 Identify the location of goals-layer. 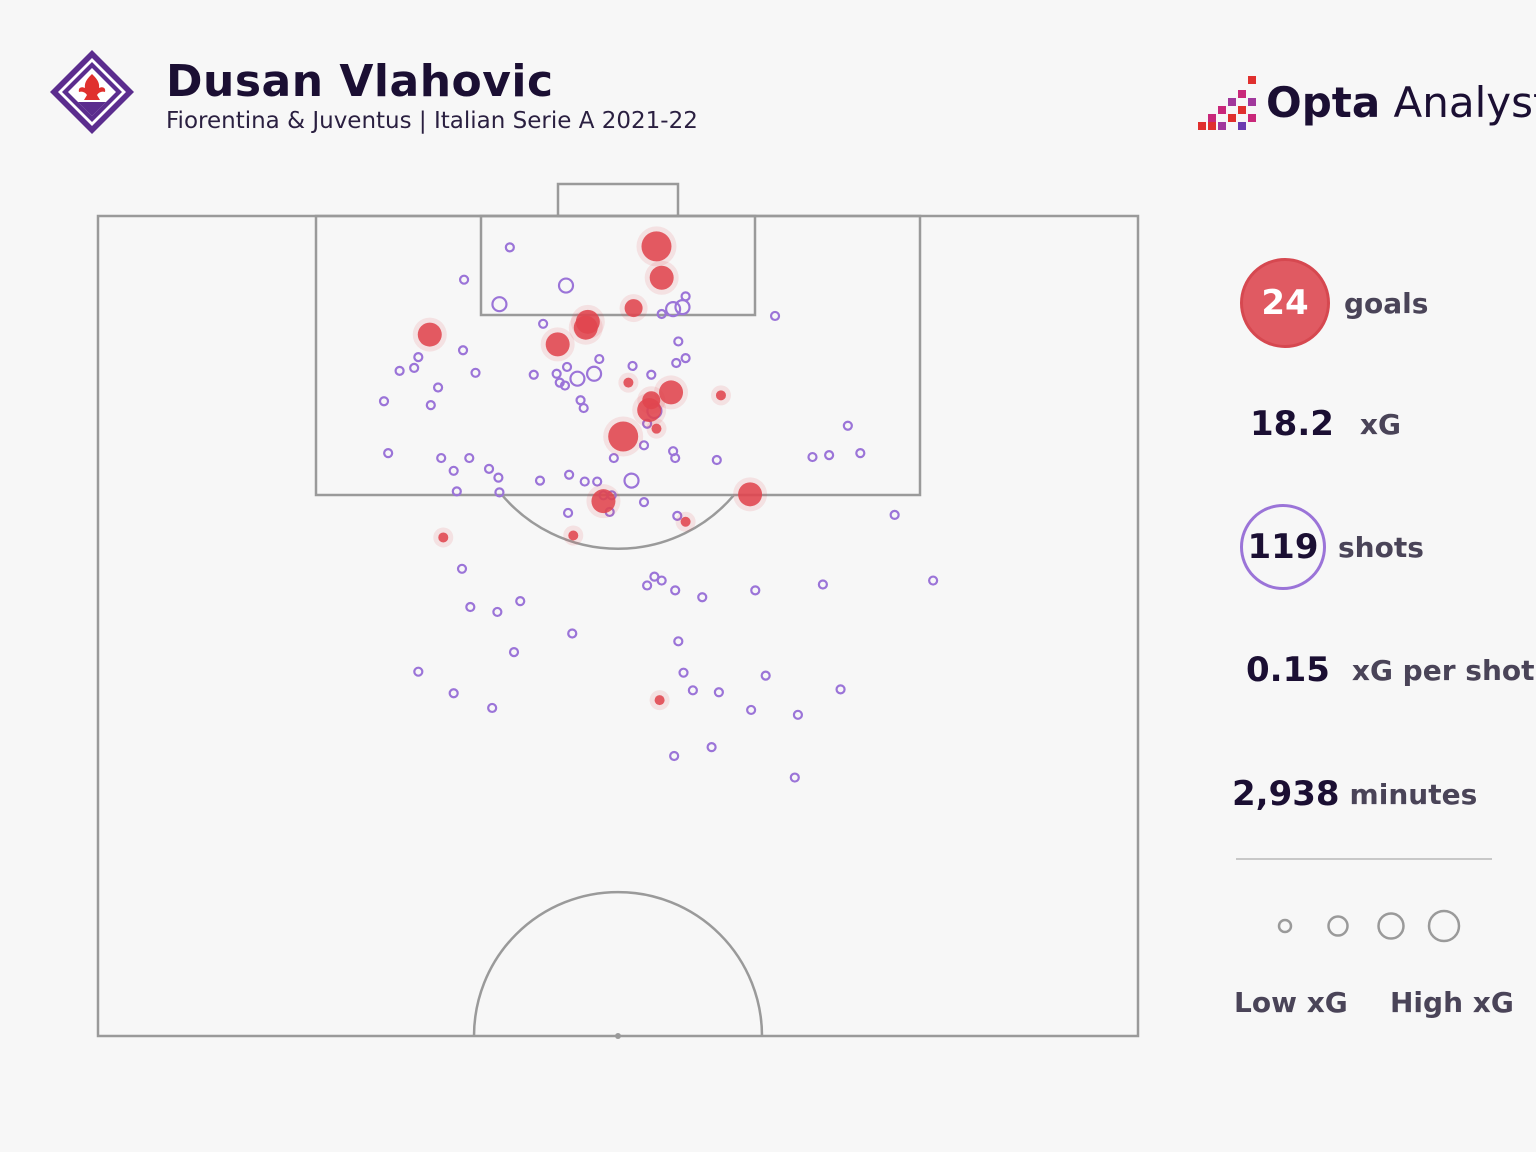
(590, 468).